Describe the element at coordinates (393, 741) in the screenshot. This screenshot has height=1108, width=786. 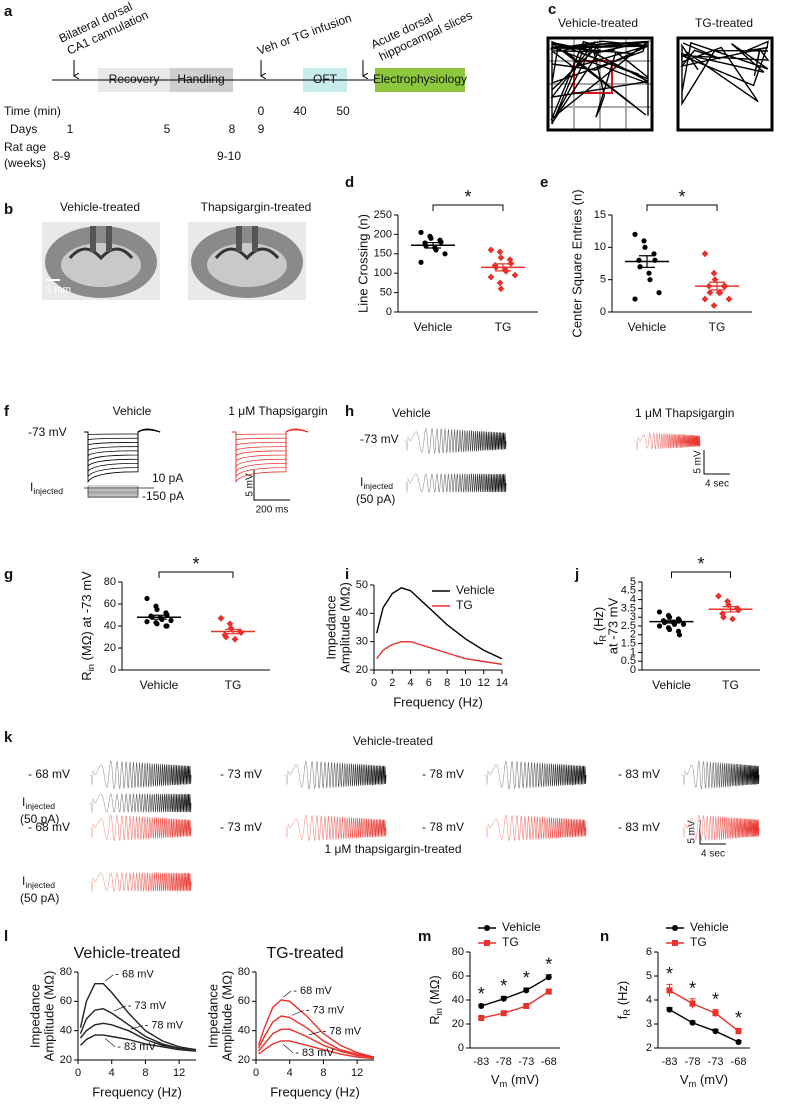
I see `trace-title: Vehicle-treated` at that location.